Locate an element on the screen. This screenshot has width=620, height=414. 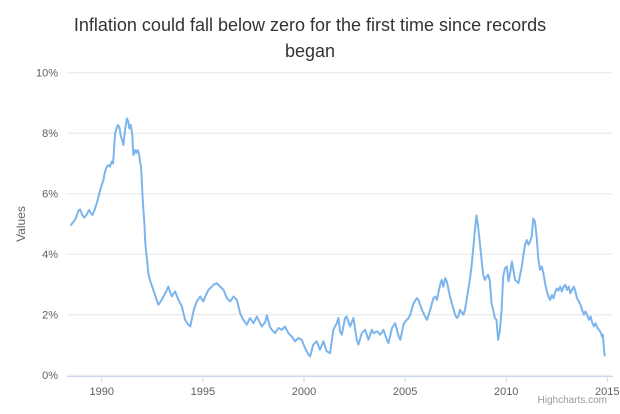
x-axis-label: 2015 is located at coordinates (607, 392).